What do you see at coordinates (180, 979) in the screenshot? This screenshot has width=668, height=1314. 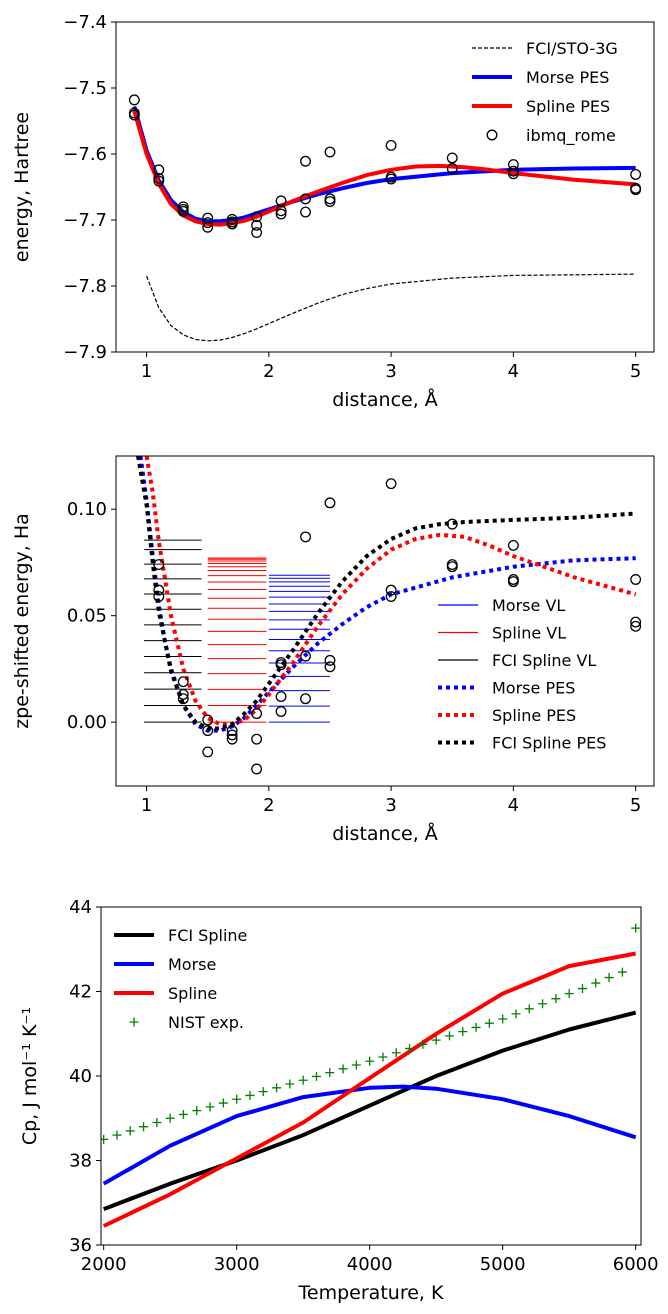 I see `legend: FCI Spline Morse Spline NIST exp.` at bounding box center [180, 979].